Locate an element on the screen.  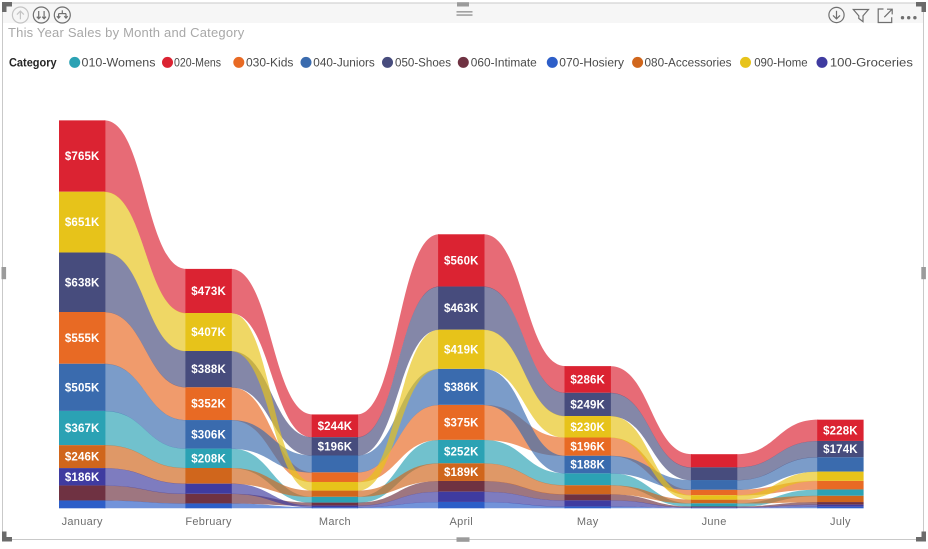
svg-text: $419K is located at coordinates (461, 350).